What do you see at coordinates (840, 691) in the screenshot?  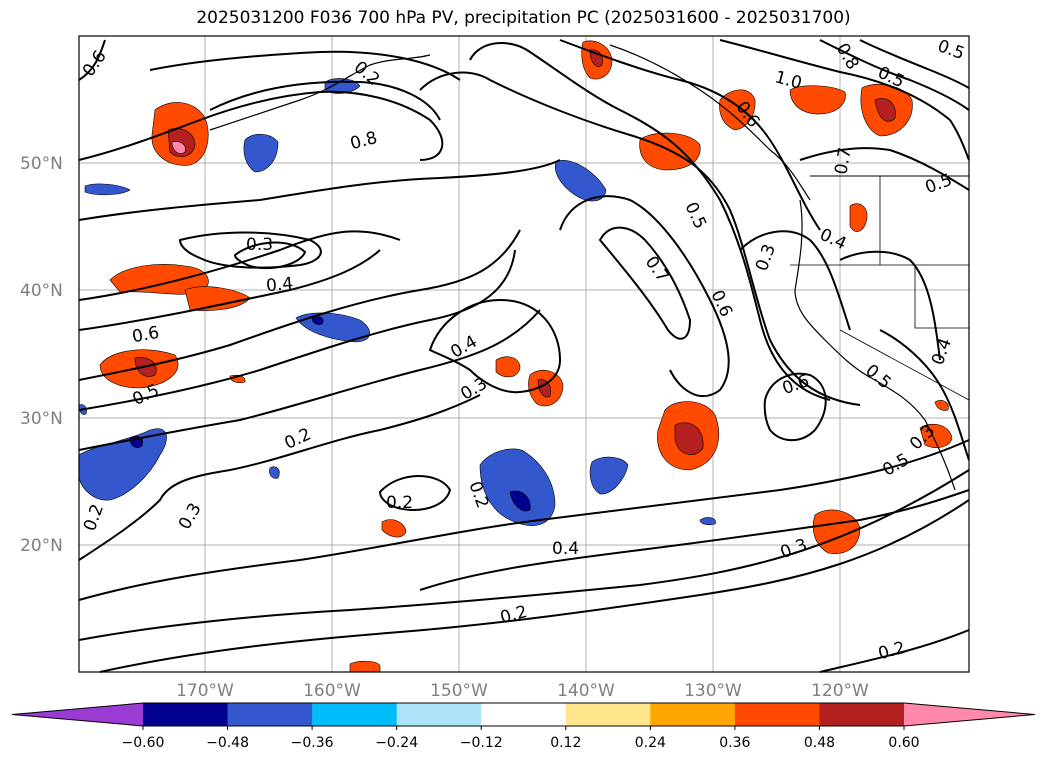 I see `lon-tick-label: 120°W` at bounding box center [840, 691].